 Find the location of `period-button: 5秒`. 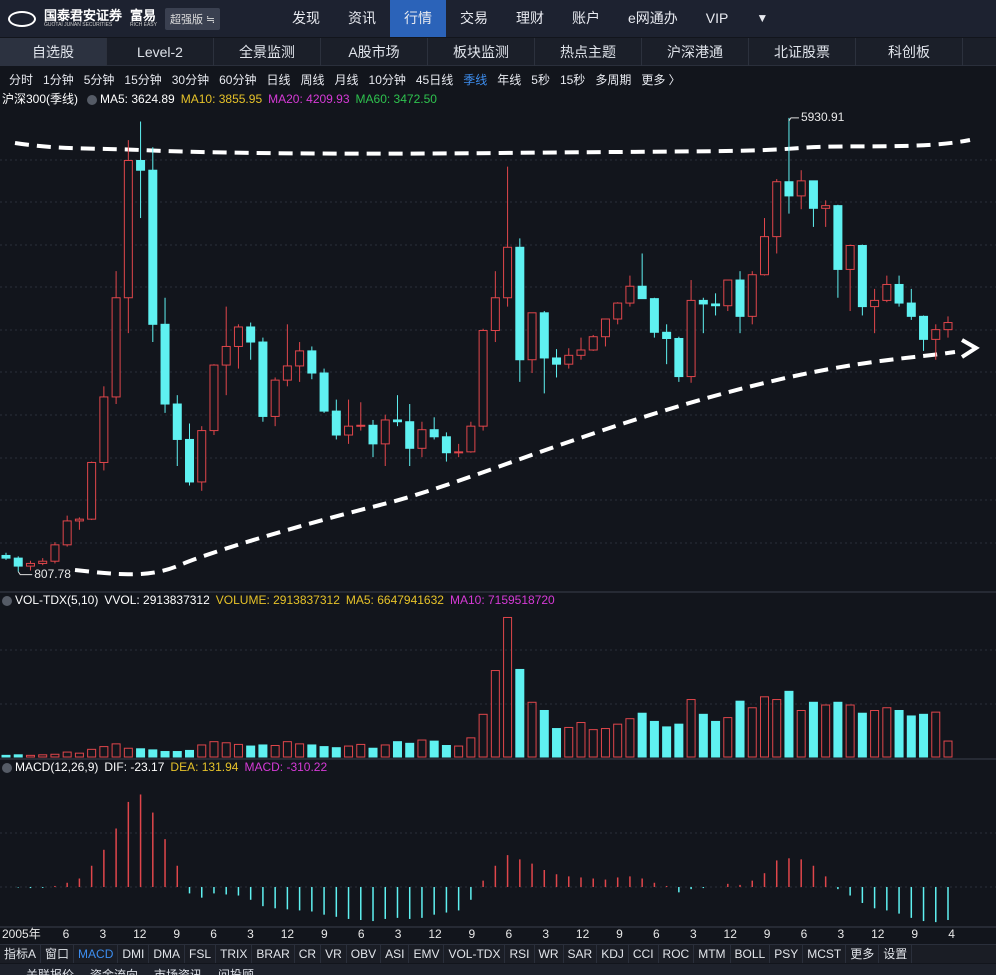

period-button: 5秒 is located at coordinates (540, 79).